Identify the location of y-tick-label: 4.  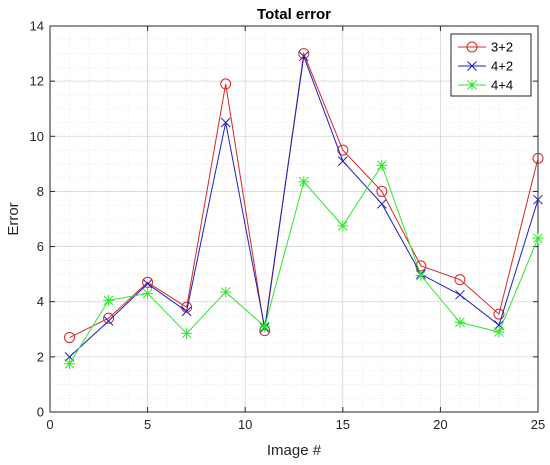
(40, 301).